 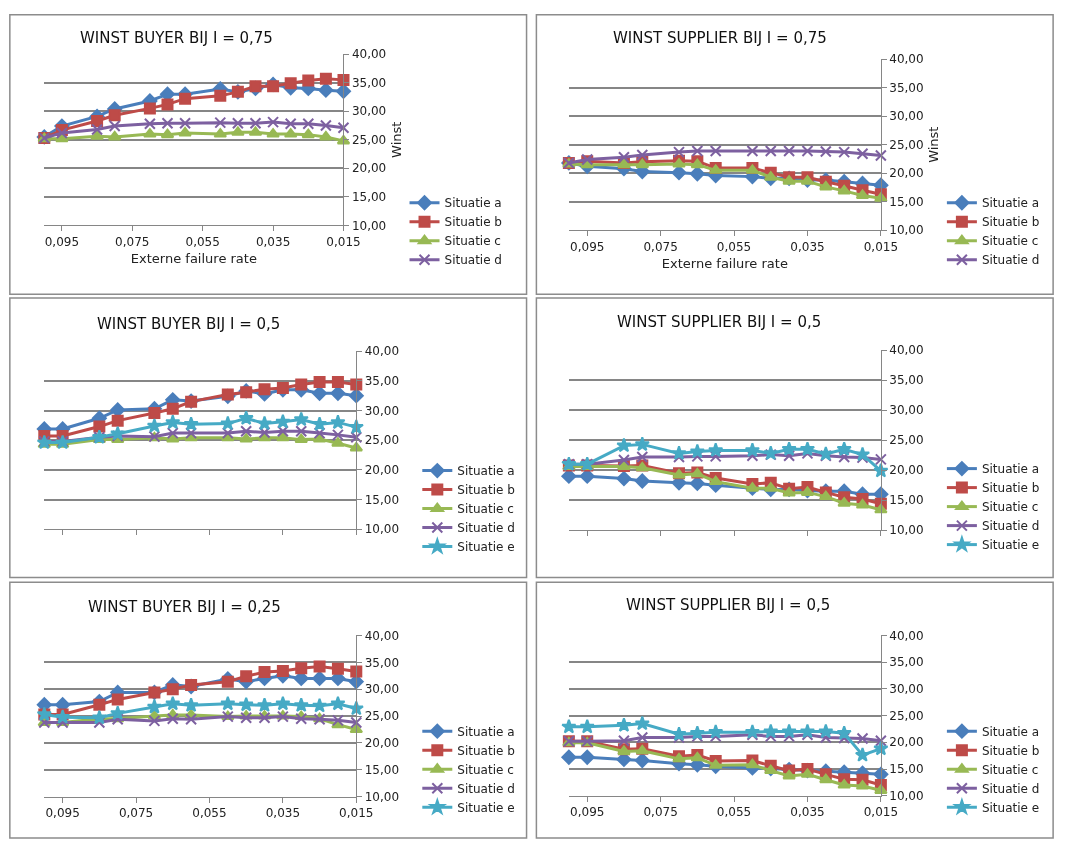 What do you see at coordinates (184, 607) in the screenshot?
I see `chart-title: WINST BUYER BIJ I = 0,25` at bounding box center [184, 607].